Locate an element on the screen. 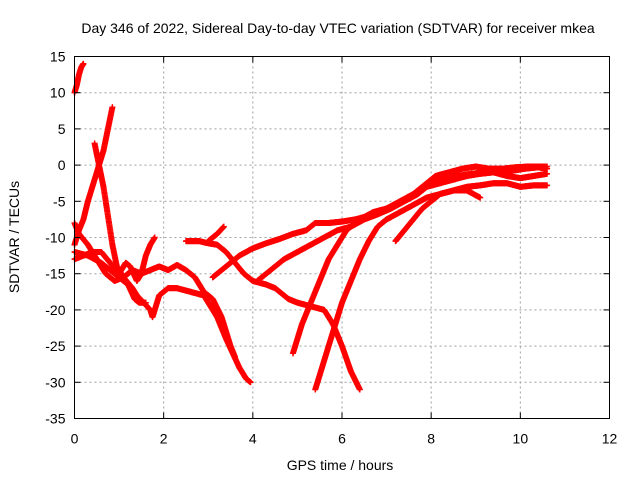  y-tick-label: -5 is located at coordinates (59, 201).